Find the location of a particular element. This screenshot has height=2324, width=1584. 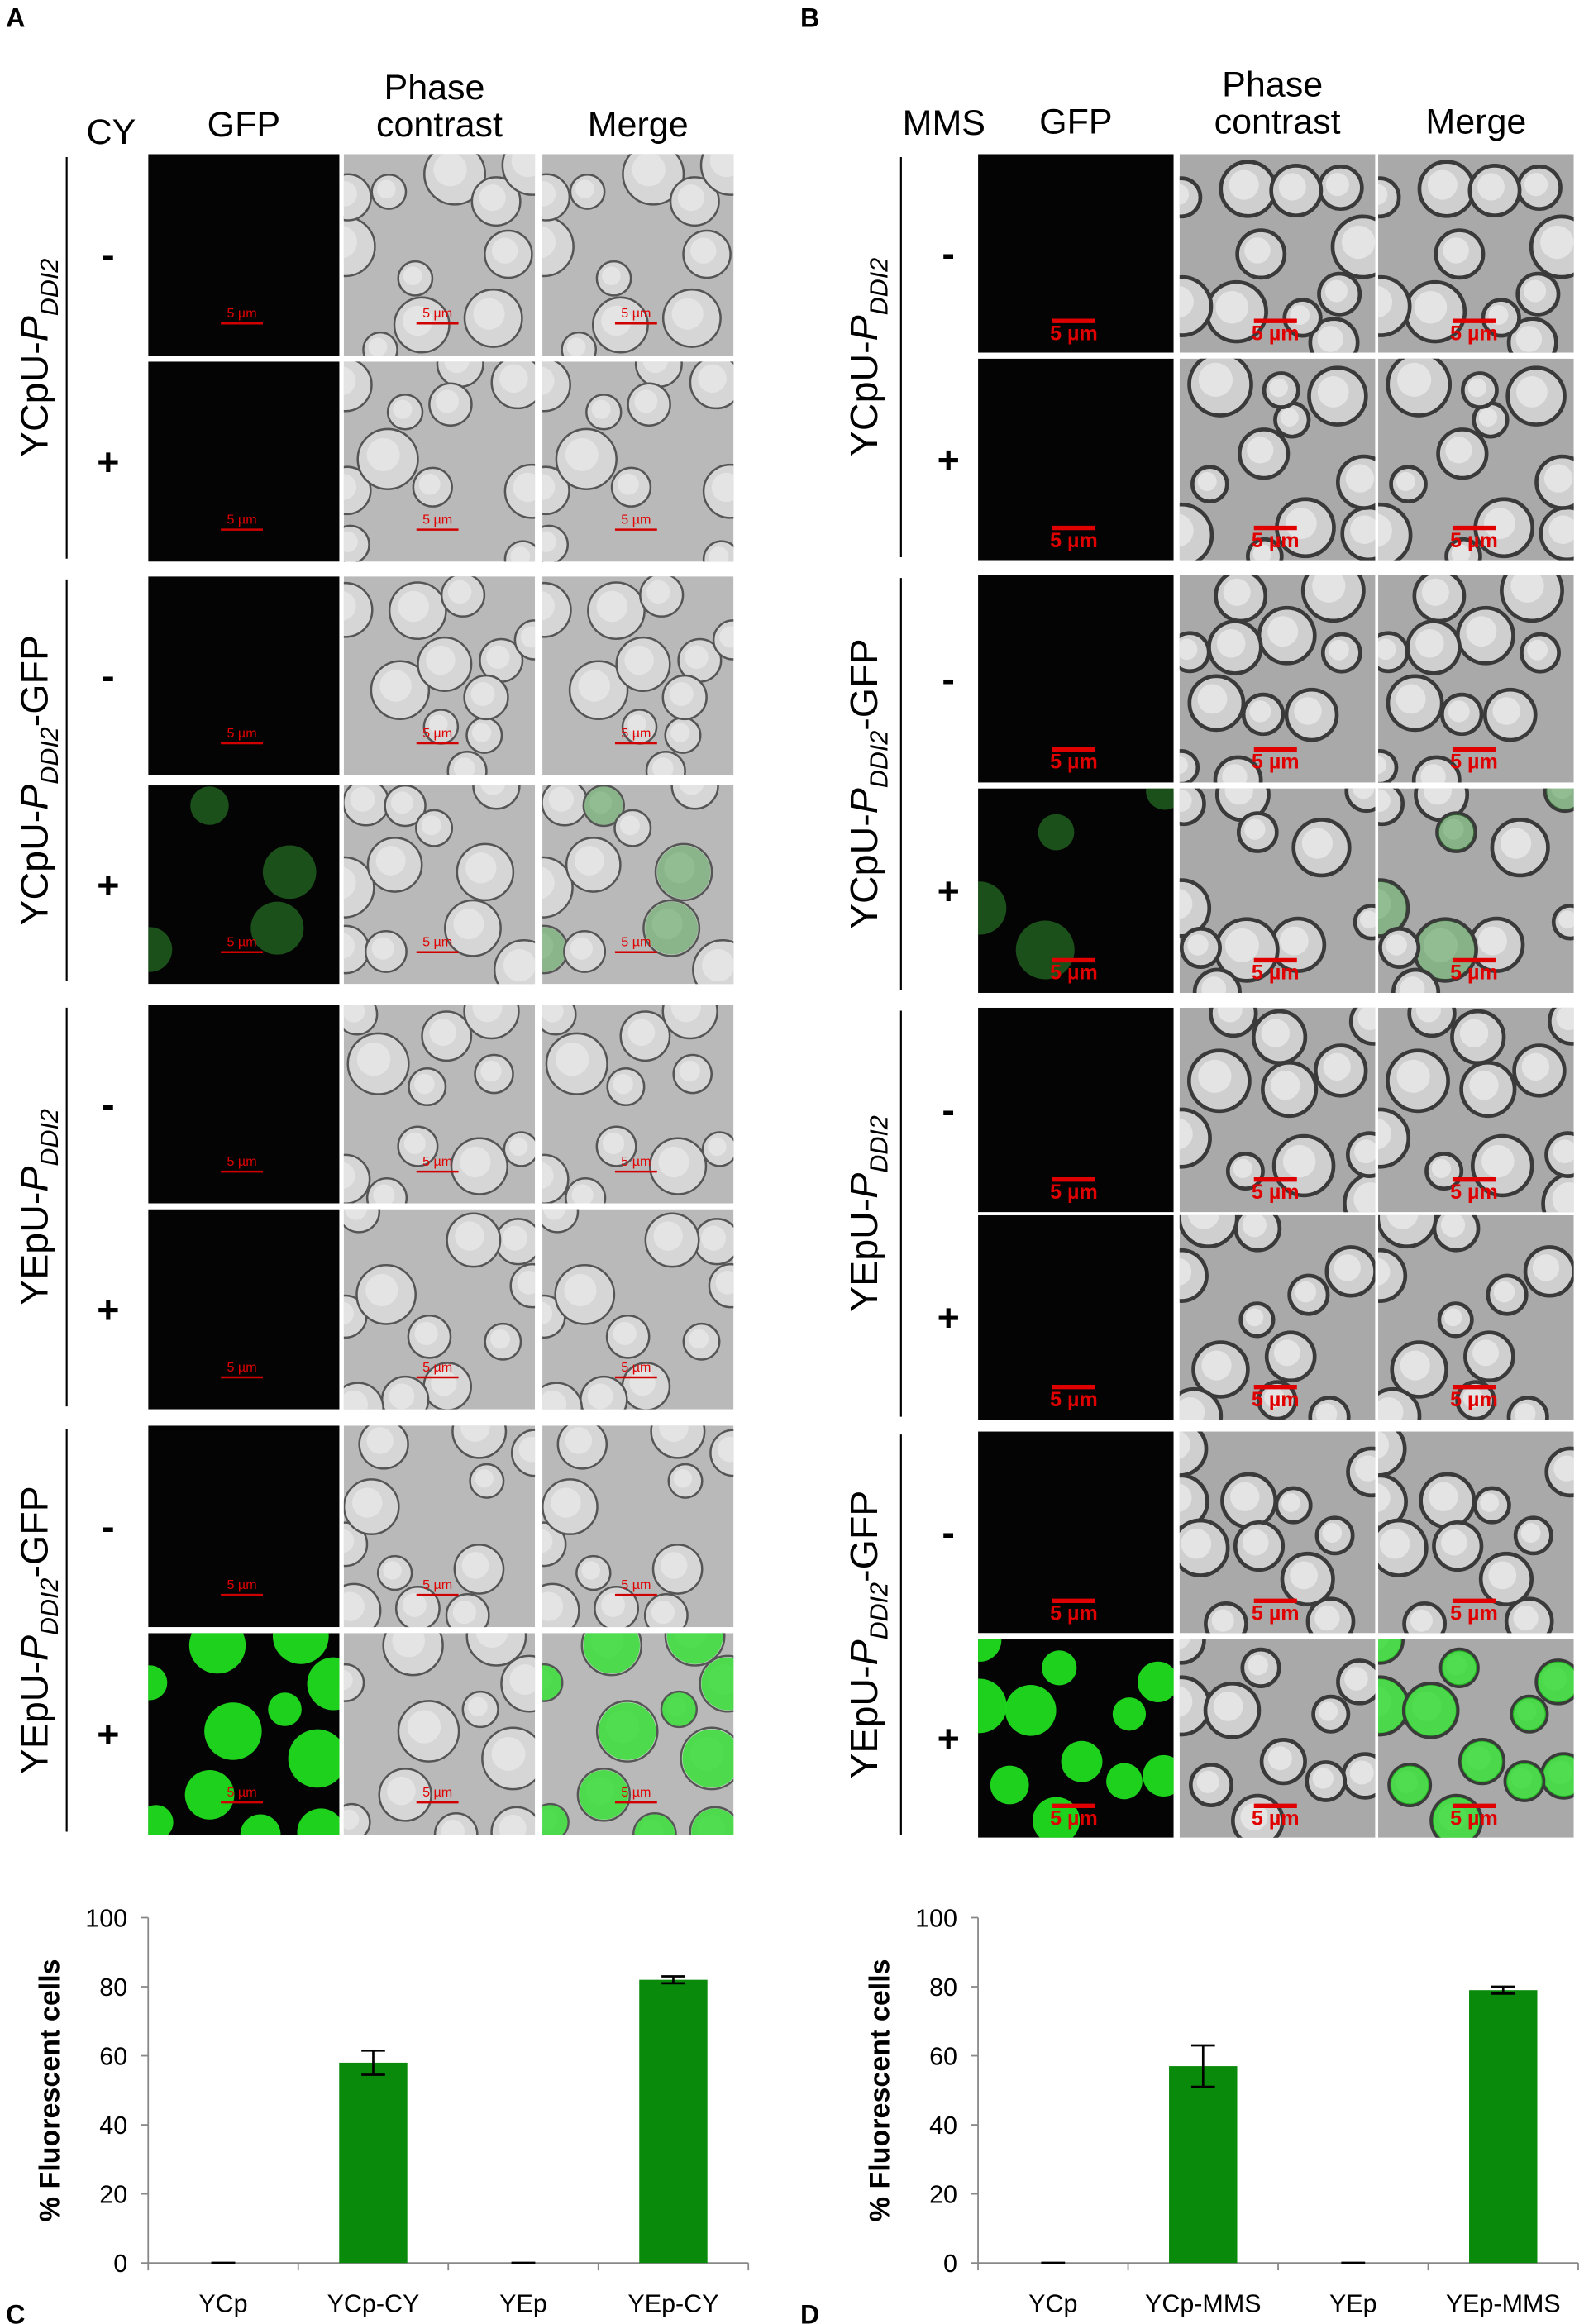

treatment-sign: - is located at coordinates (948, 1110).